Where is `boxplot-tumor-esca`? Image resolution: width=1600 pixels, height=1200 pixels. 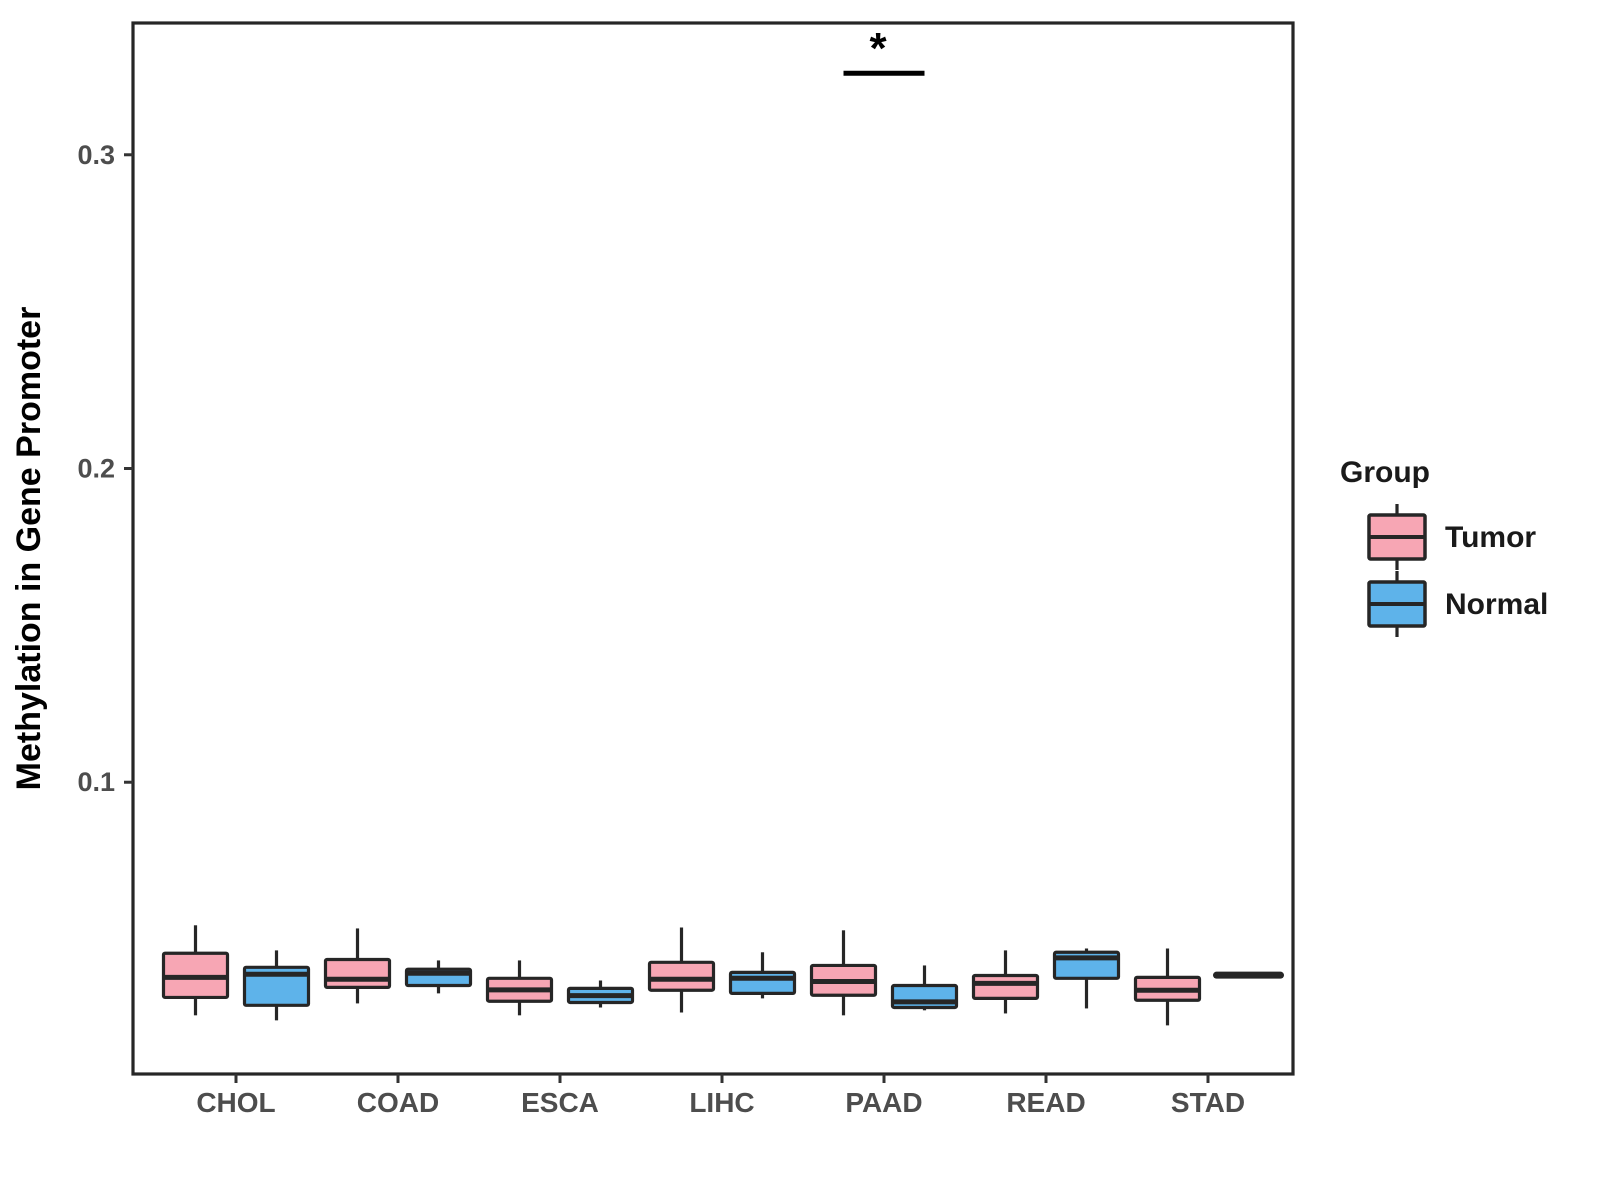 boxplot-tumor-esca is located at coordinates (519, 988).